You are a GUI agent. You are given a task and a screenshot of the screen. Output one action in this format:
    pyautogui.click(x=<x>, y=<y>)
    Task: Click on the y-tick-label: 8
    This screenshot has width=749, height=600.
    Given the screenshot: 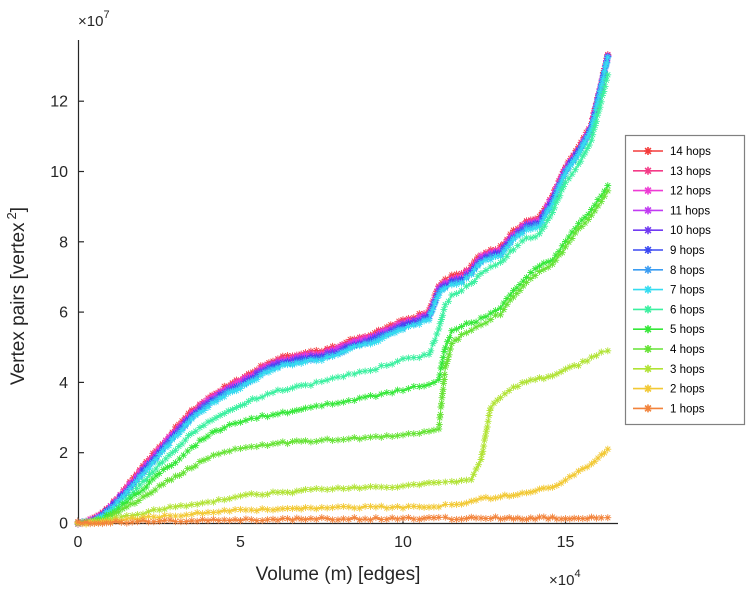 What is the action you would take?
    pyautogui.click(x=63, y=242)
    